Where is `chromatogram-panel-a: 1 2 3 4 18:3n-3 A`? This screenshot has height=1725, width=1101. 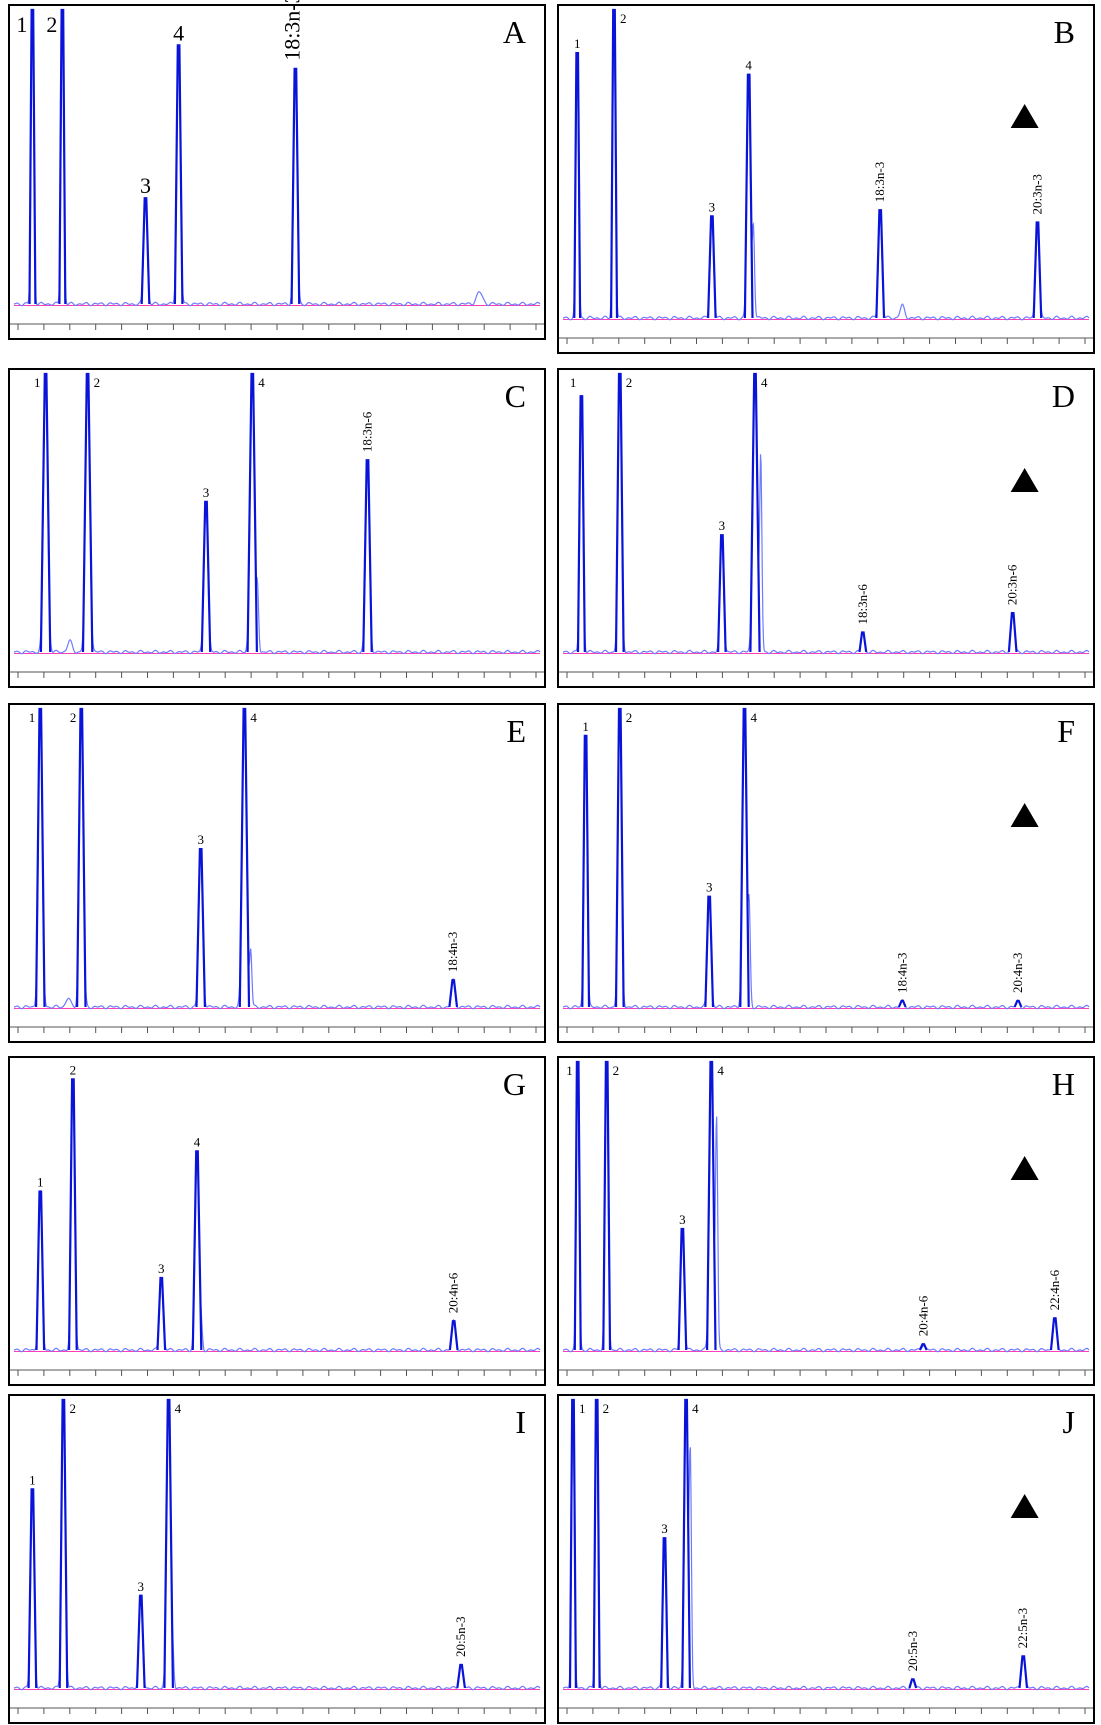 chromatogram-panel-a: 1 2 3 4 18:3n-3 A is located at coordinates (277, 170).